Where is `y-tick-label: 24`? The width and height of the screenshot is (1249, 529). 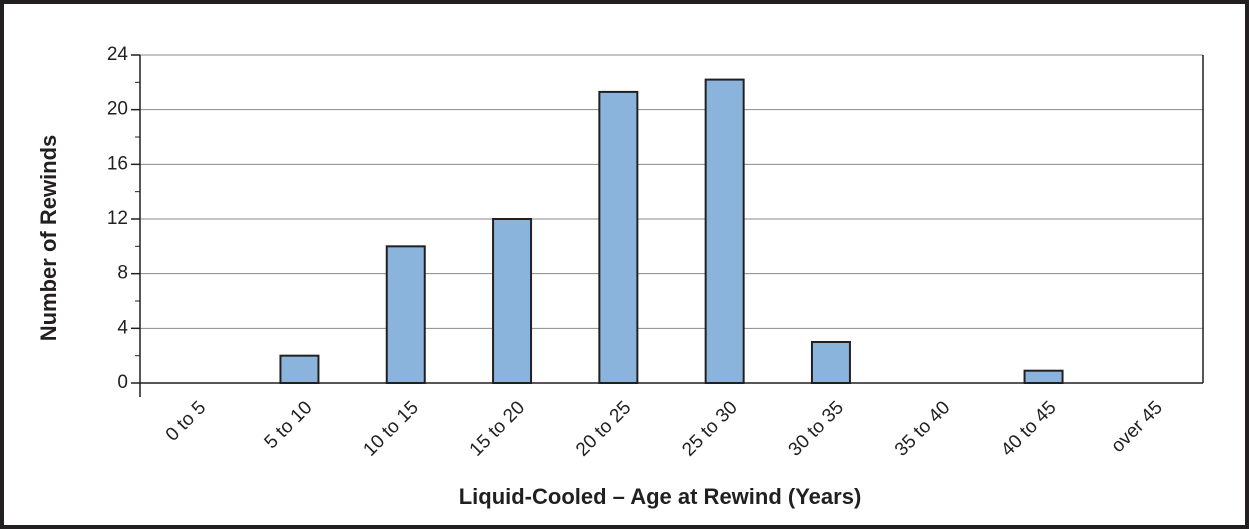 y-tick-label: 24 is located at coordinates (118, 54).